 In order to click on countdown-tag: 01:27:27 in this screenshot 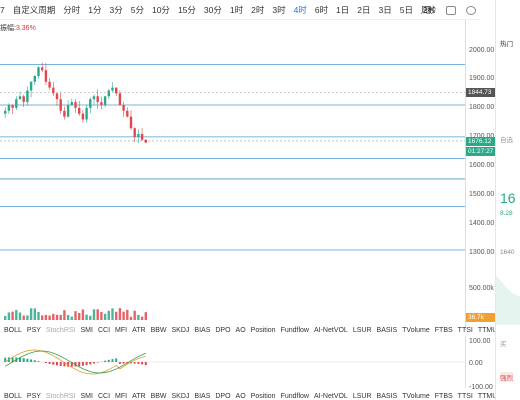, I will do `click(481, 151)`.